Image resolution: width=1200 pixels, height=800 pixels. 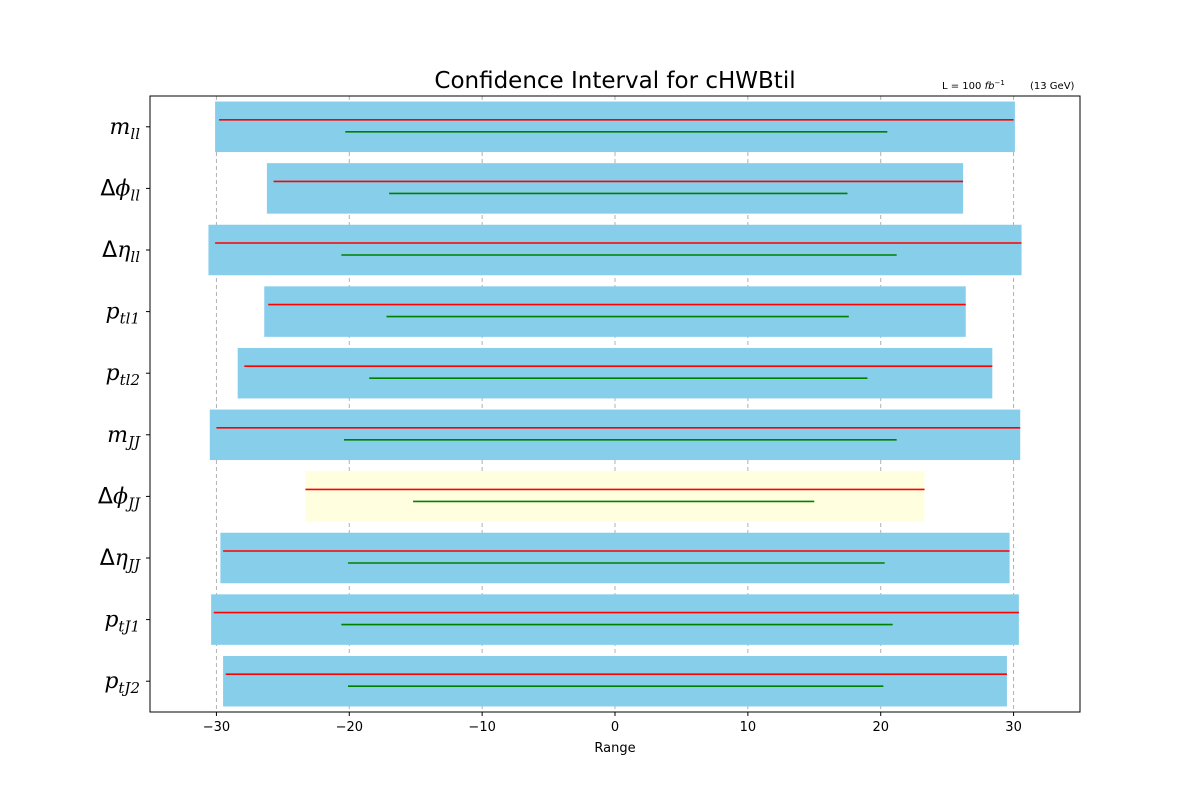 I want to click on x-axis-label: Range, so click(x=614, y=748).